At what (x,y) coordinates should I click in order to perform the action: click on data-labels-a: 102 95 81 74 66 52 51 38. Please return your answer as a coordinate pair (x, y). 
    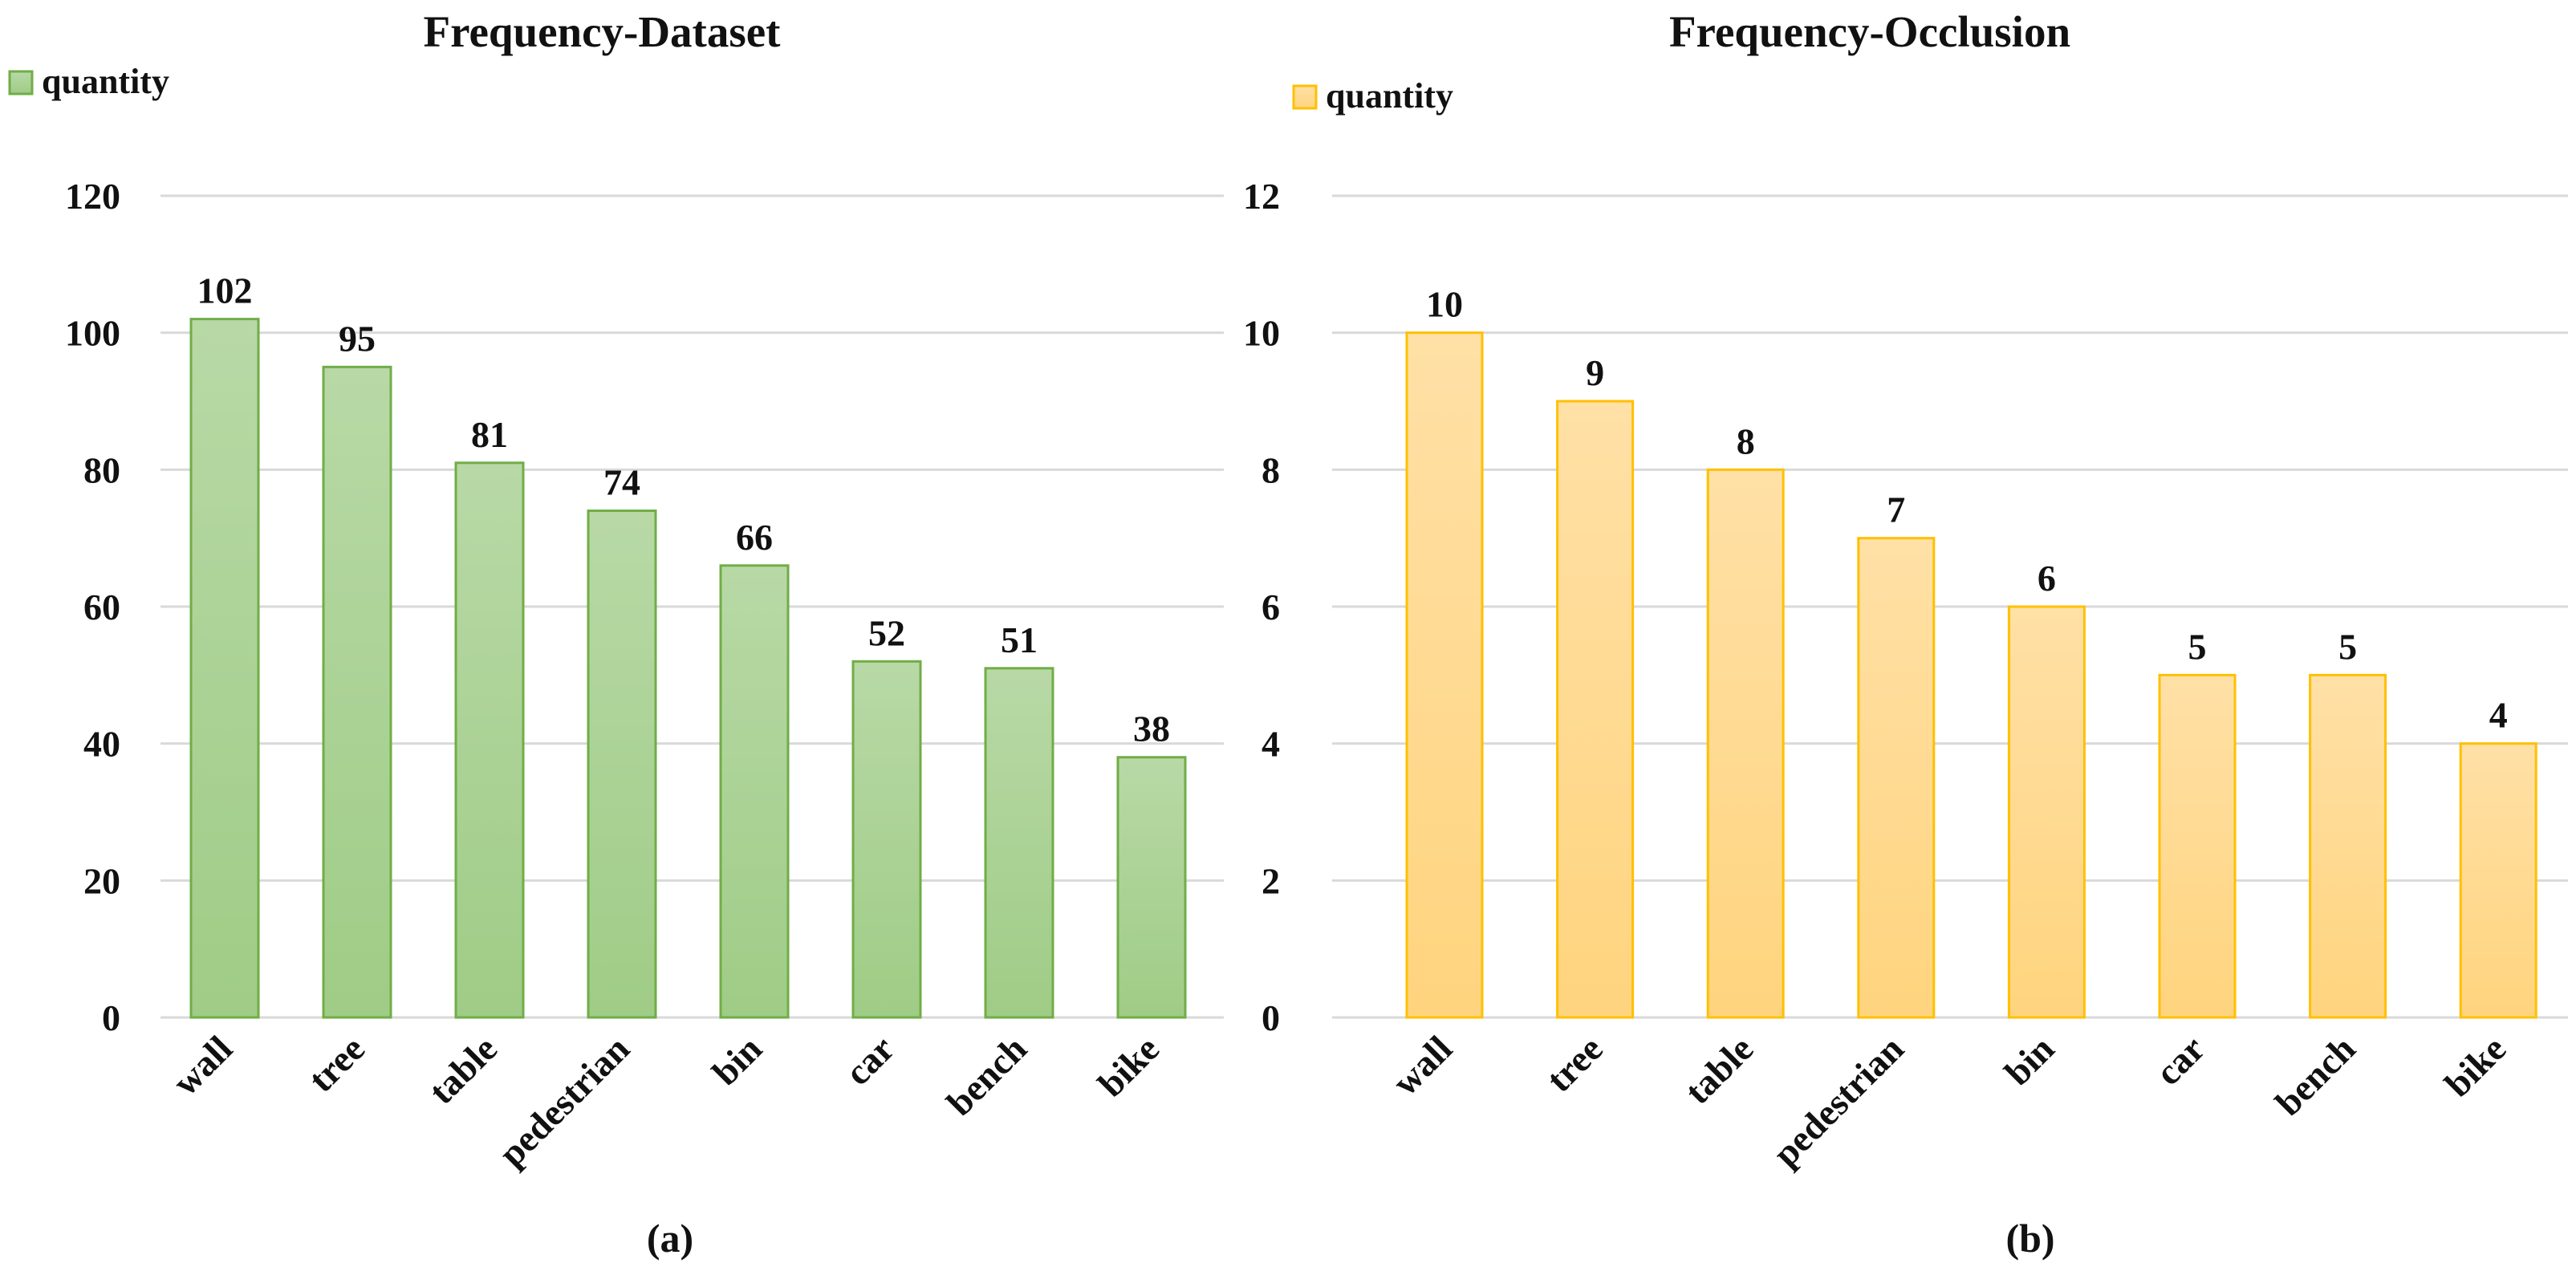
    Looking at the image, I should click on (684, 510).